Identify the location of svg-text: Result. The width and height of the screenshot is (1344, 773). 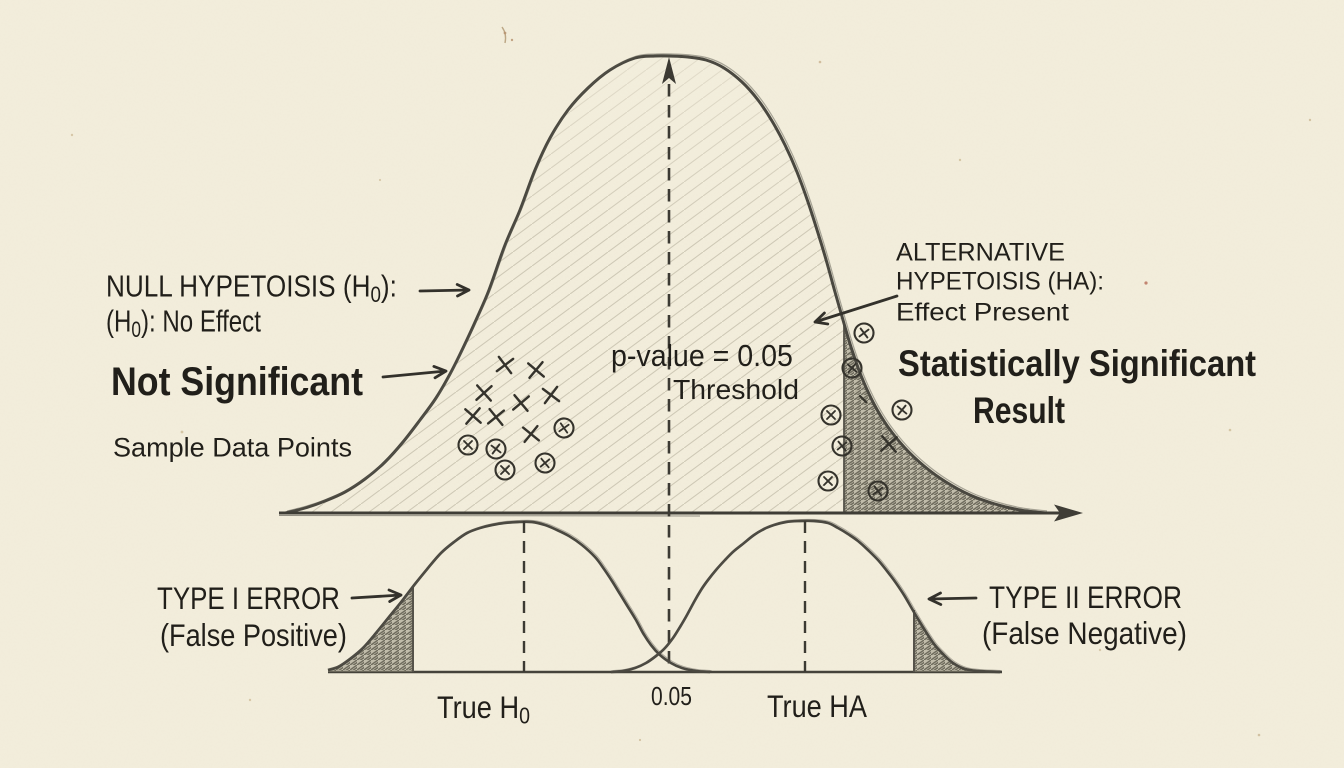
(1019, 411).